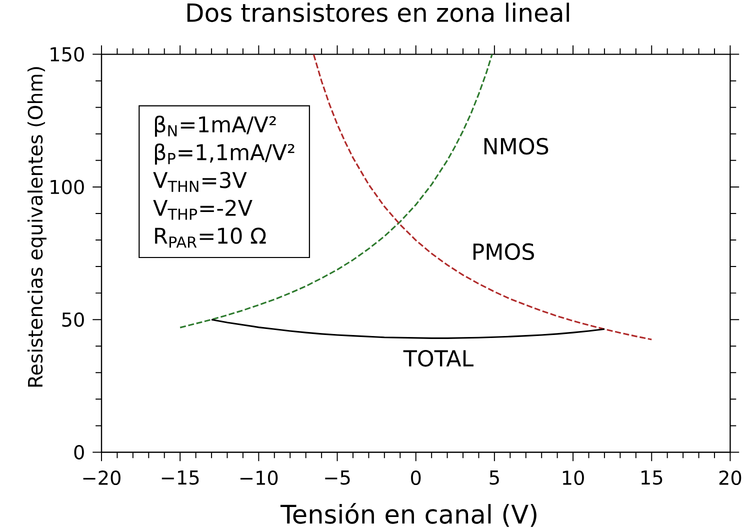  I want to click on y-tick-label: 100, so click(67, 187).